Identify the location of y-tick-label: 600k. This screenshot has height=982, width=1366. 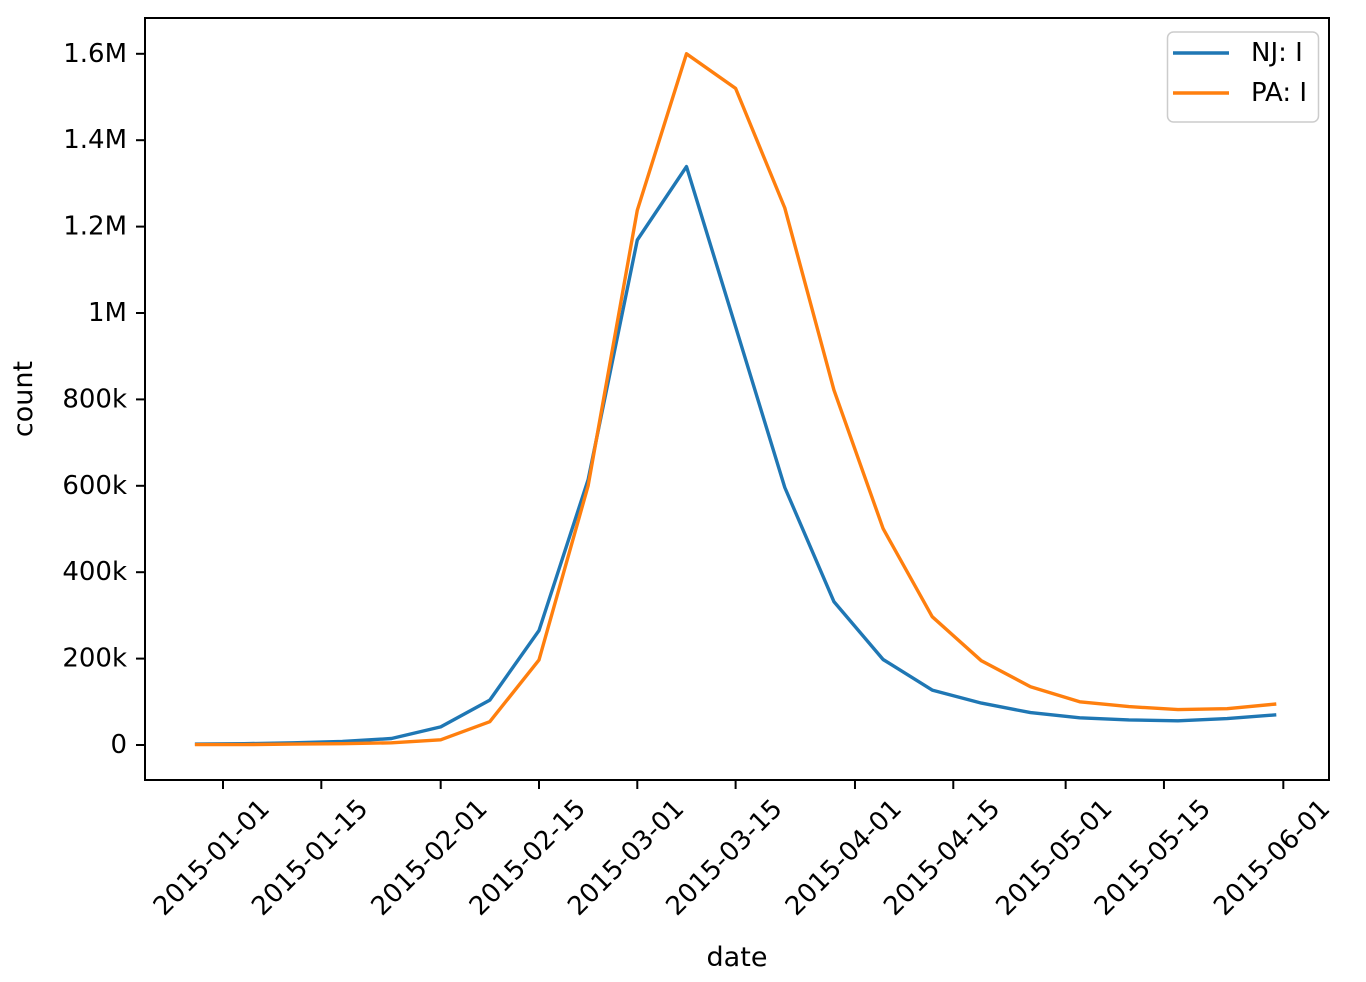
(94, 486).